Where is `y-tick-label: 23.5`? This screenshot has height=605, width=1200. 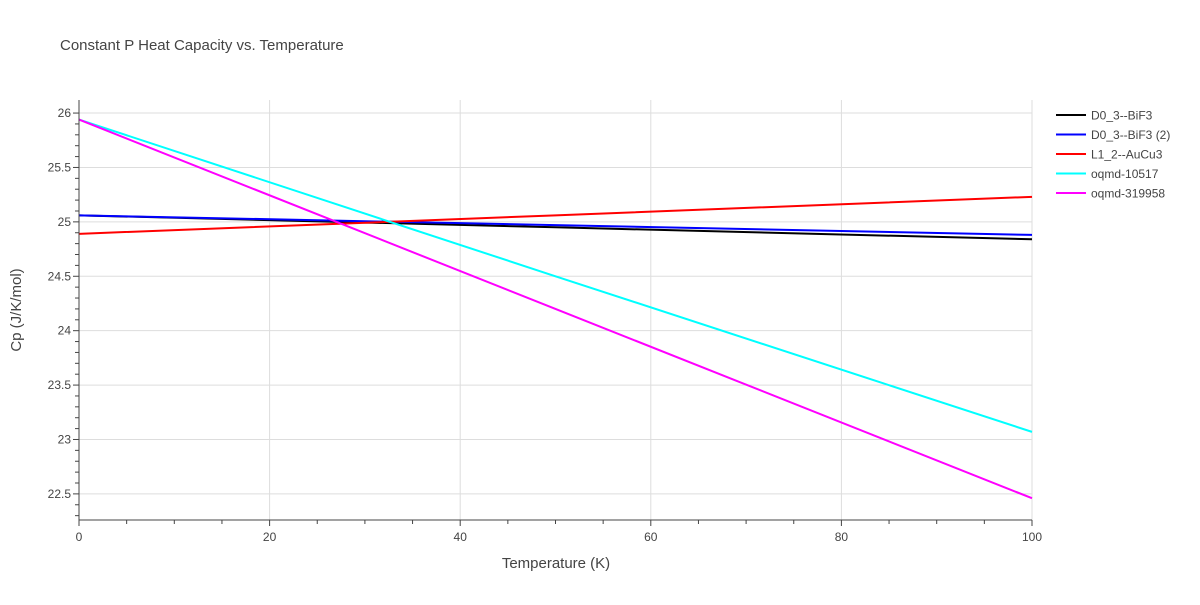 y-tick-label: 23.5 is located at coordinates (60, 385).